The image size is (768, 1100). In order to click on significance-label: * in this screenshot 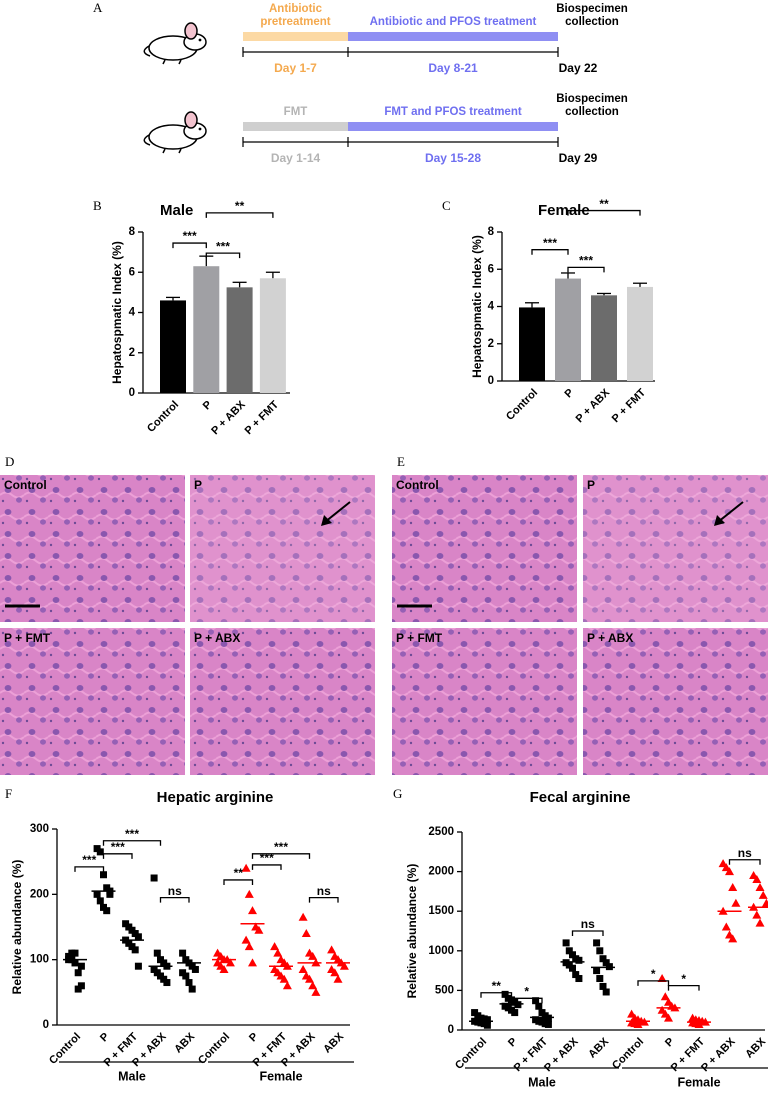, I will do `click(653, 974)`.